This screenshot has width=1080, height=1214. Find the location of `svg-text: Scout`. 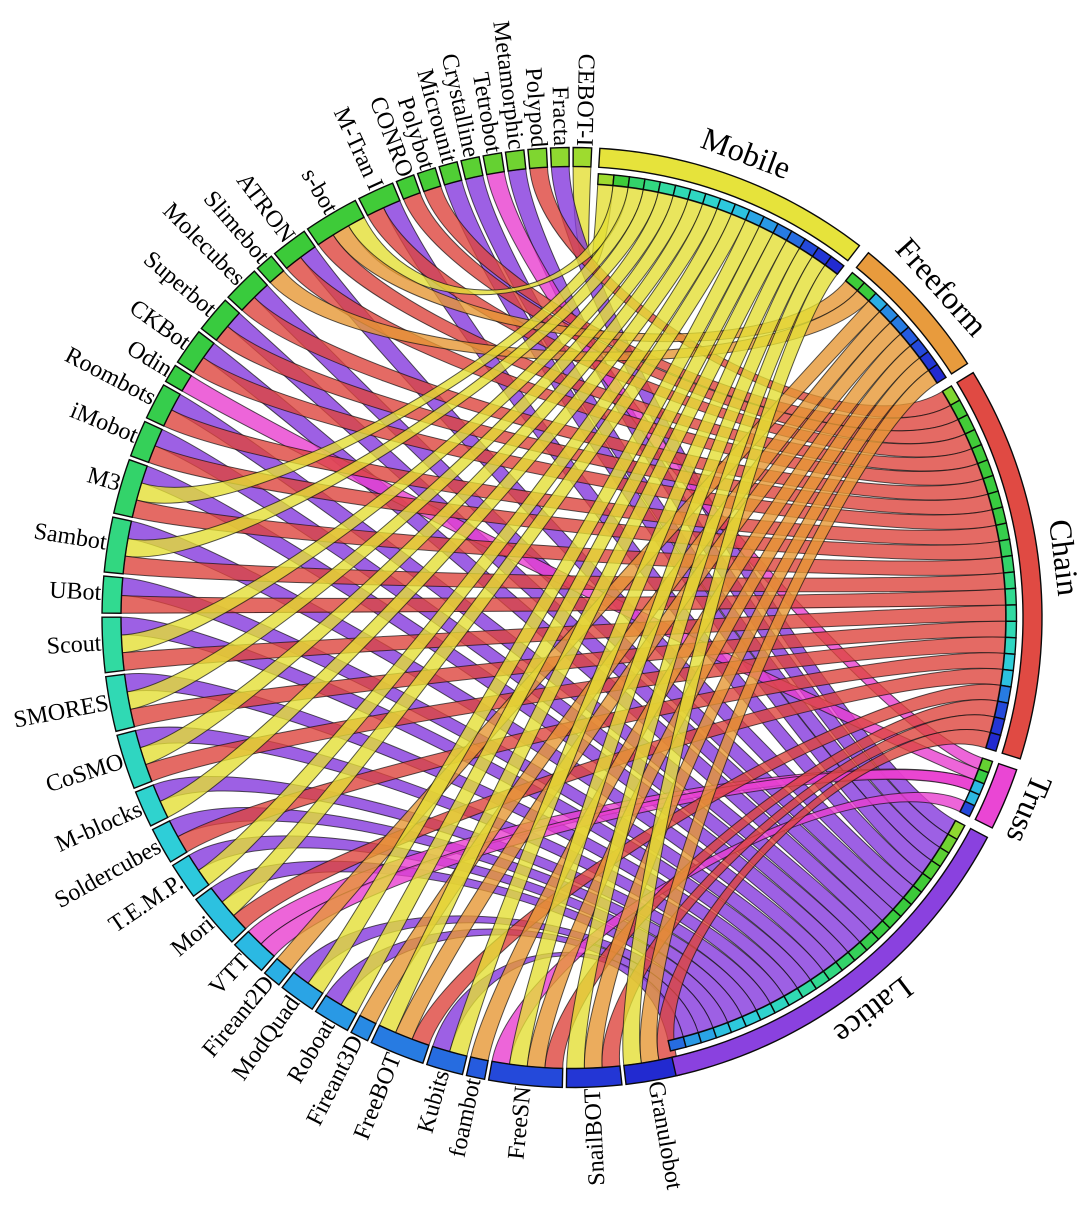

svg-text: Scout is located at coordinates (74, 645).